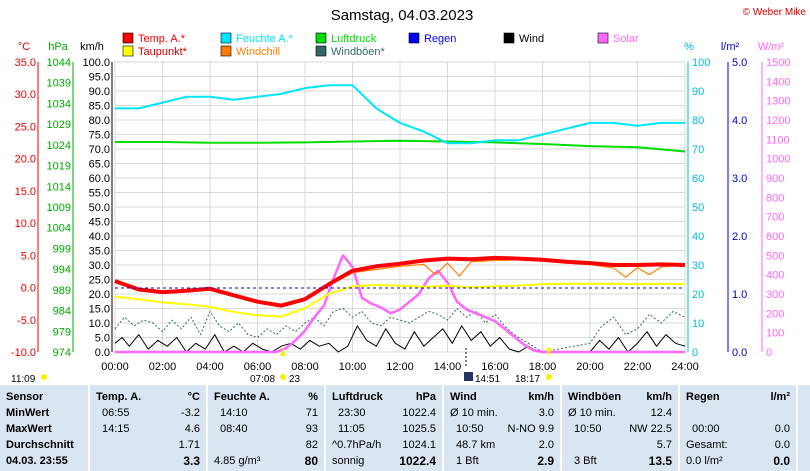 The width and height of the screenshot is (810, 471). I want to click on solar-tick-label: 1400, so click(778, 82).